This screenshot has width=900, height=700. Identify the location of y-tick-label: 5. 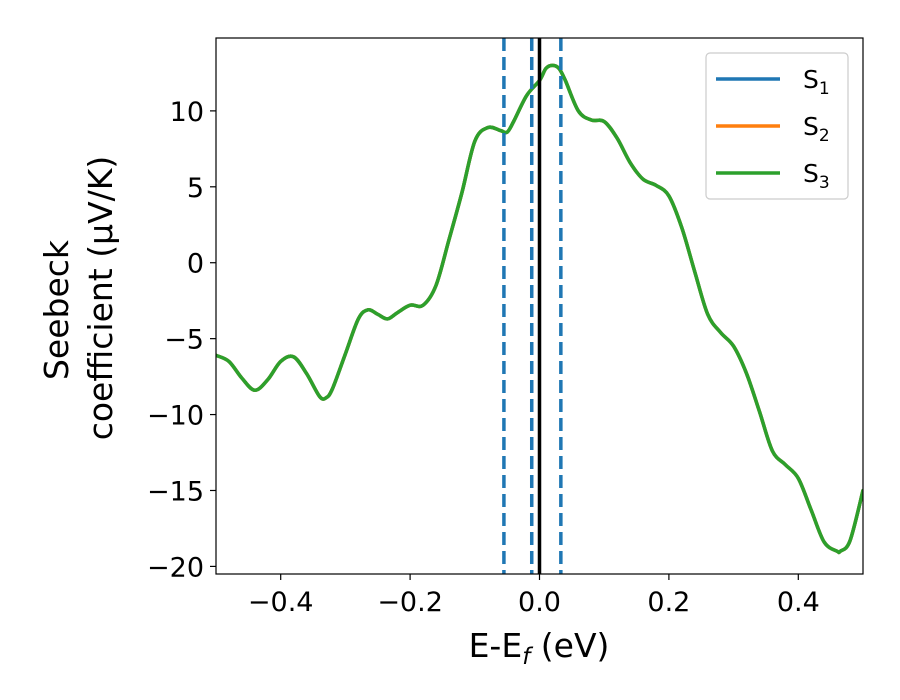
(195, 188).